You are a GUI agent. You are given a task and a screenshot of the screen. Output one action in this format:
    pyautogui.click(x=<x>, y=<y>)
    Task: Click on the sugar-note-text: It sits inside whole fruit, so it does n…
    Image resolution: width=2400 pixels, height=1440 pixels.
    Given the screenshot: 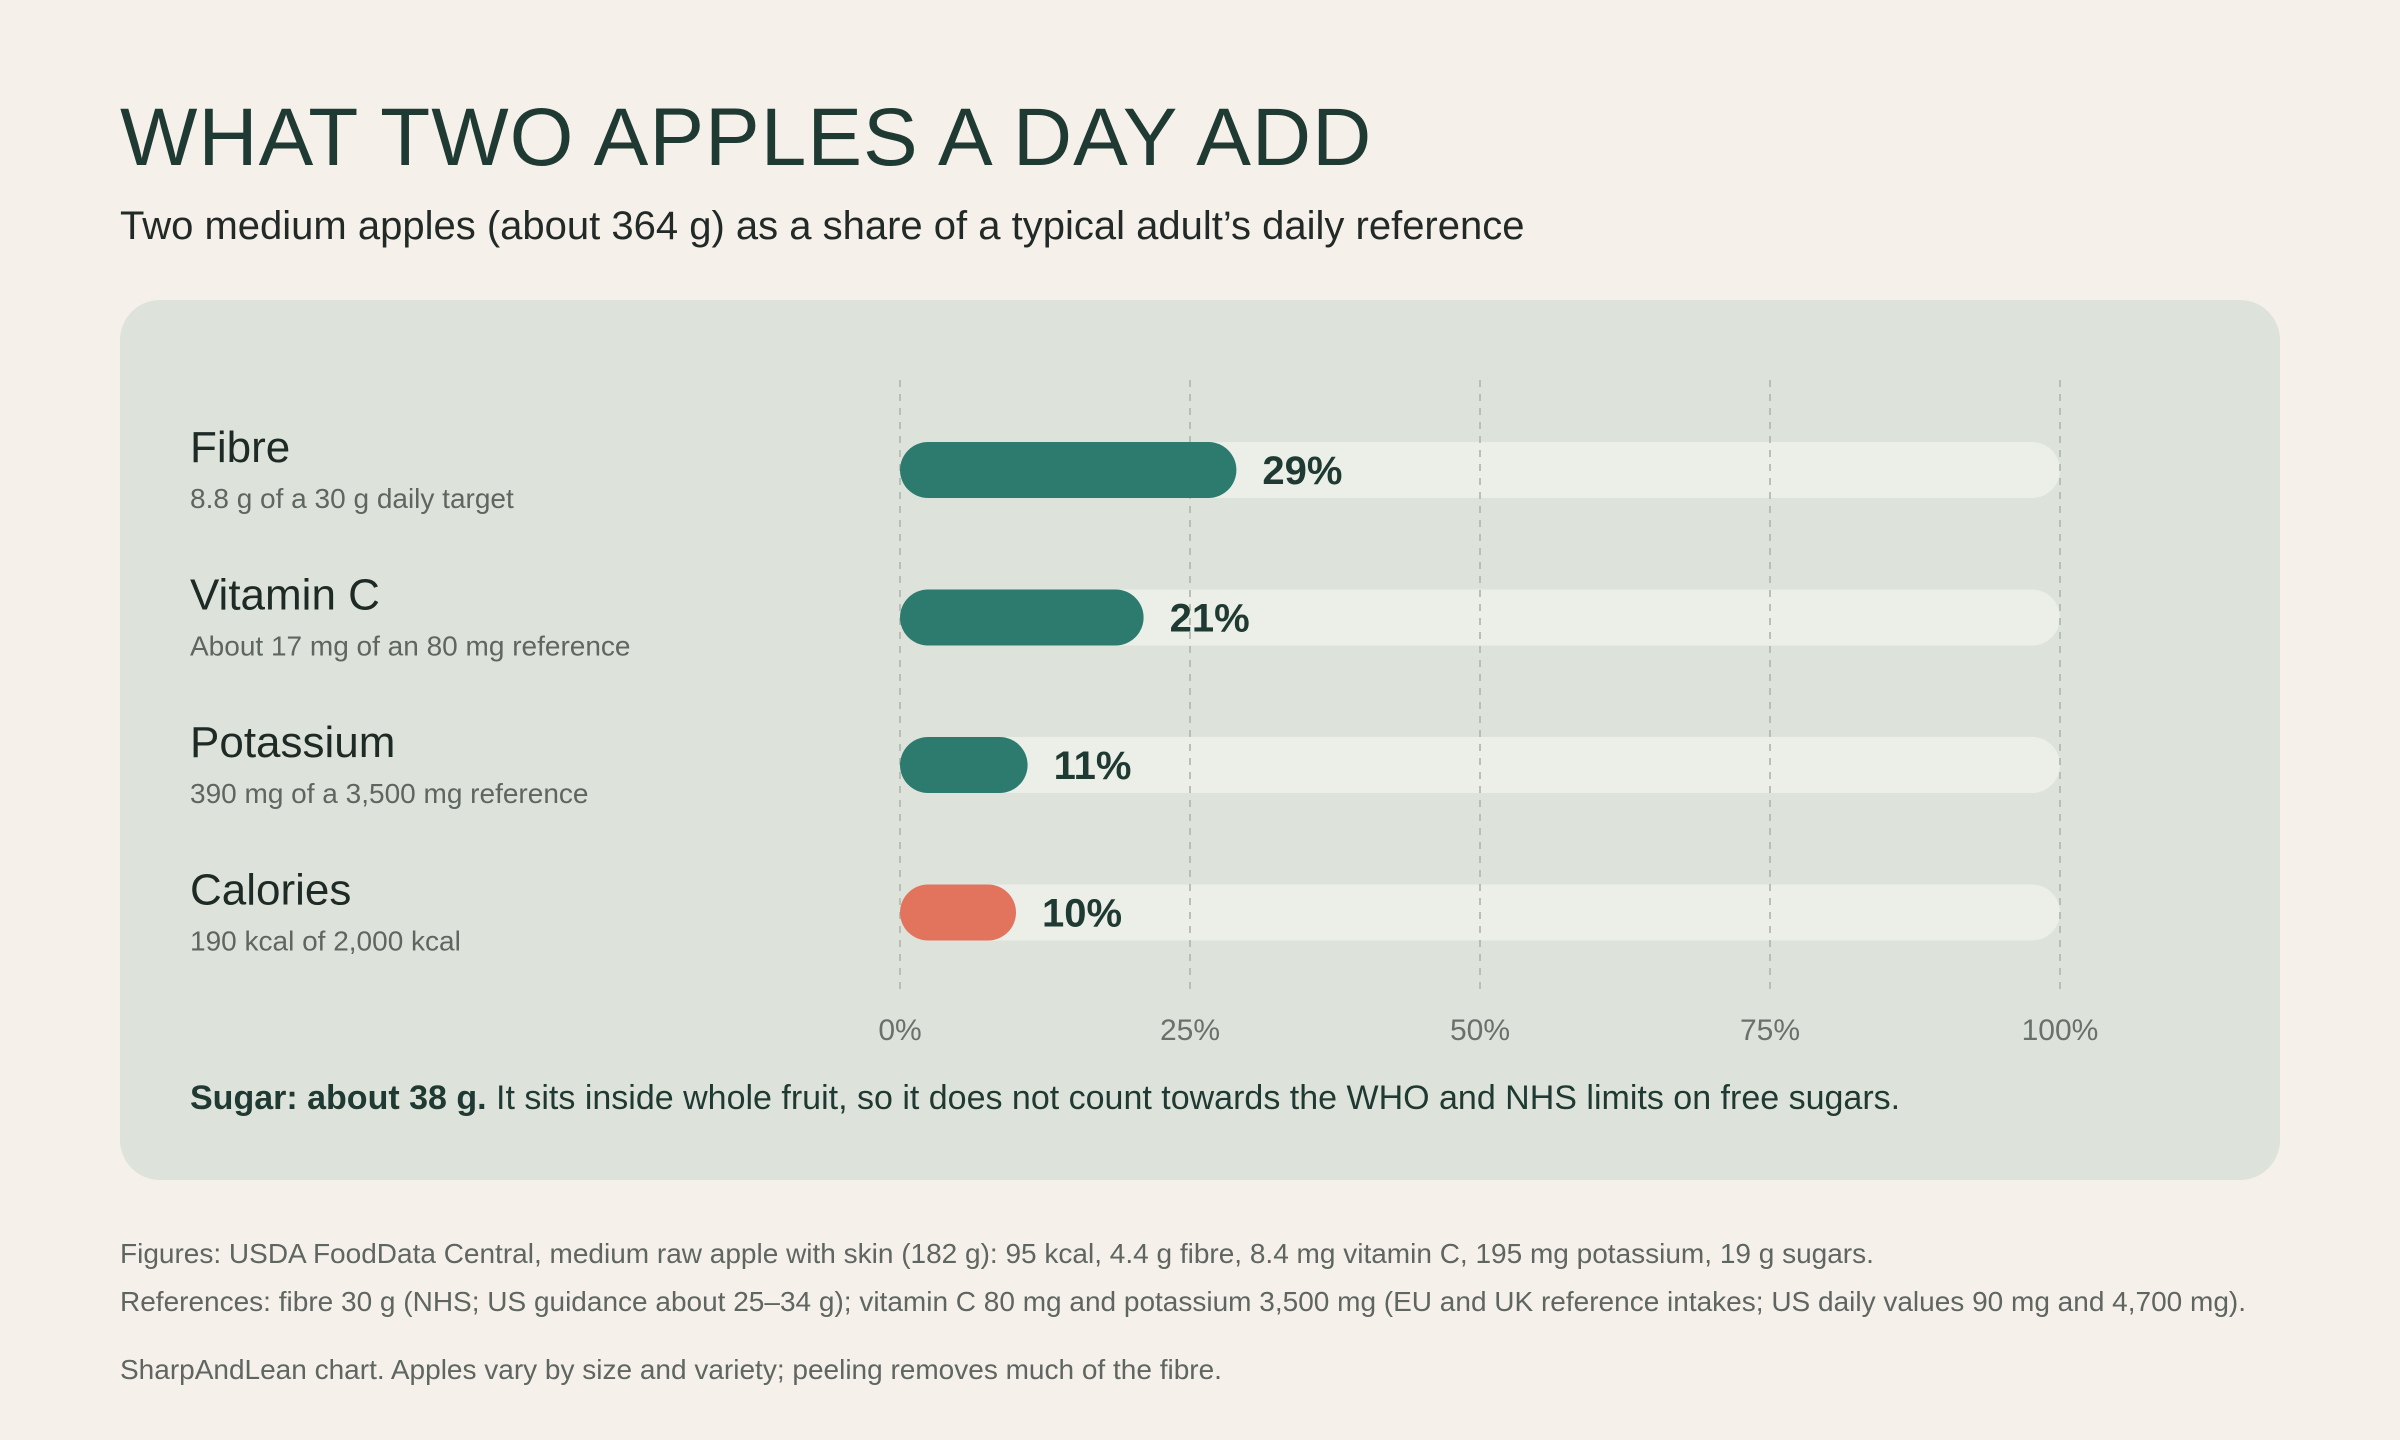 What is the action you would take?
    pyautogui.click(x=1193, y=1098)
    